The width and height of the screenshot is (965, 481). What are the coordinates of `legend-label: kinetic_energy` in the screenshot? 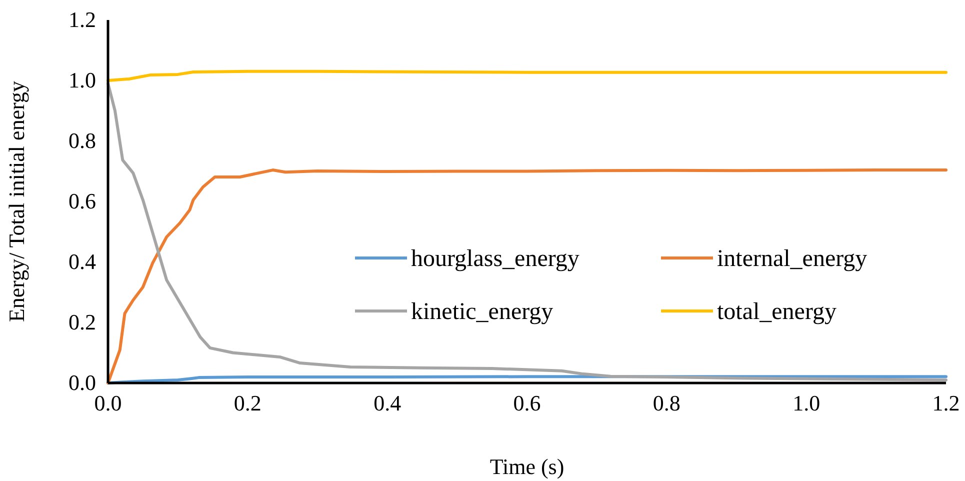 It's located at (482, 312).